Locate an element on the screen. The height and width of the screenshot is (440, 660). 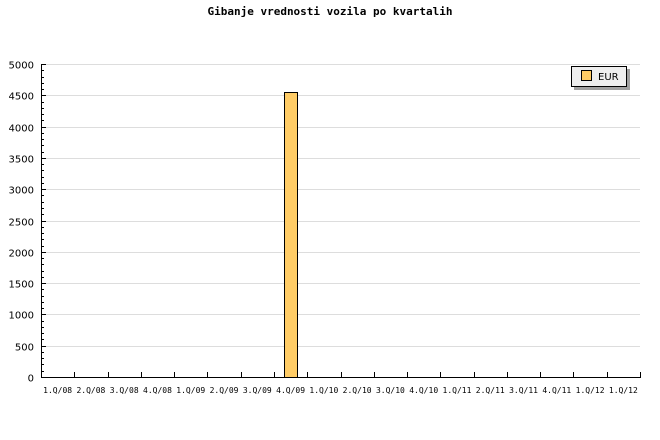
y-tick-label: 4000 is located at coordinates (21, 129).